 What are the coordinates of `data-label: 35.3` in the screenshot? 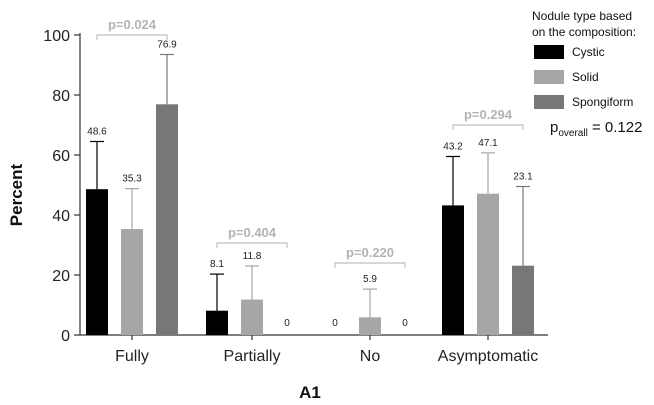 It's located at (132, 179).